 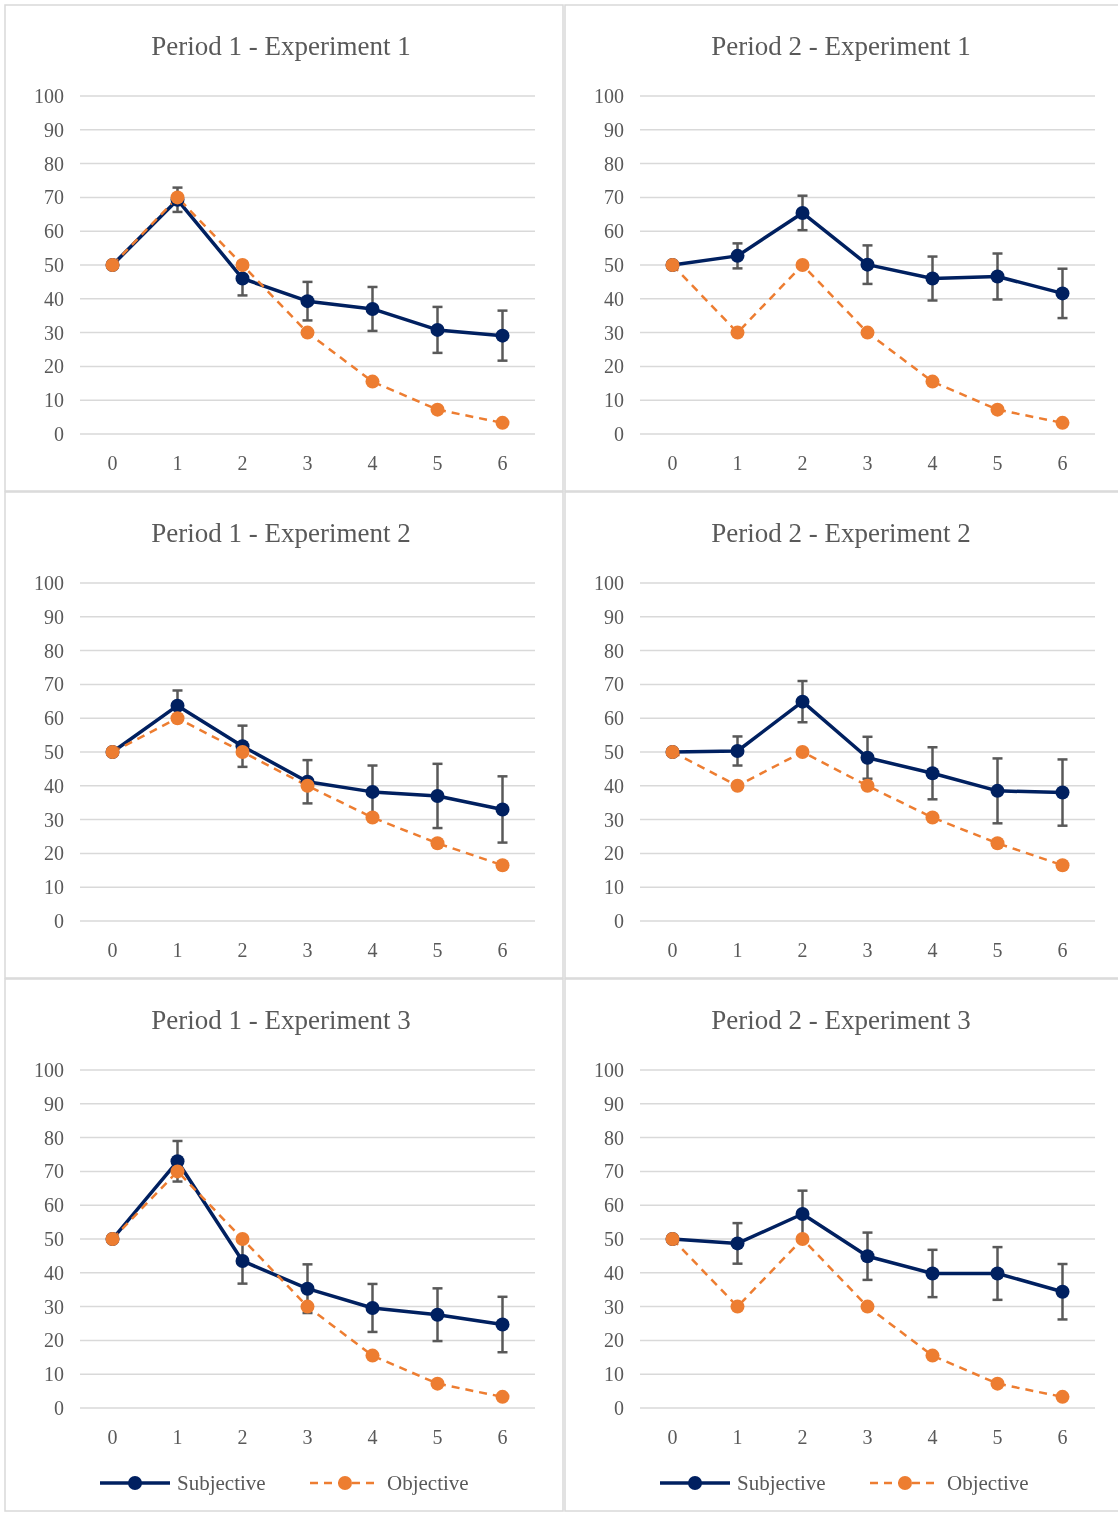 What do you see at coordinates (281, 533) in the screenshot?
I see `chart-title: Period 1 - Experiment 2` at bounding box center [281, 533].